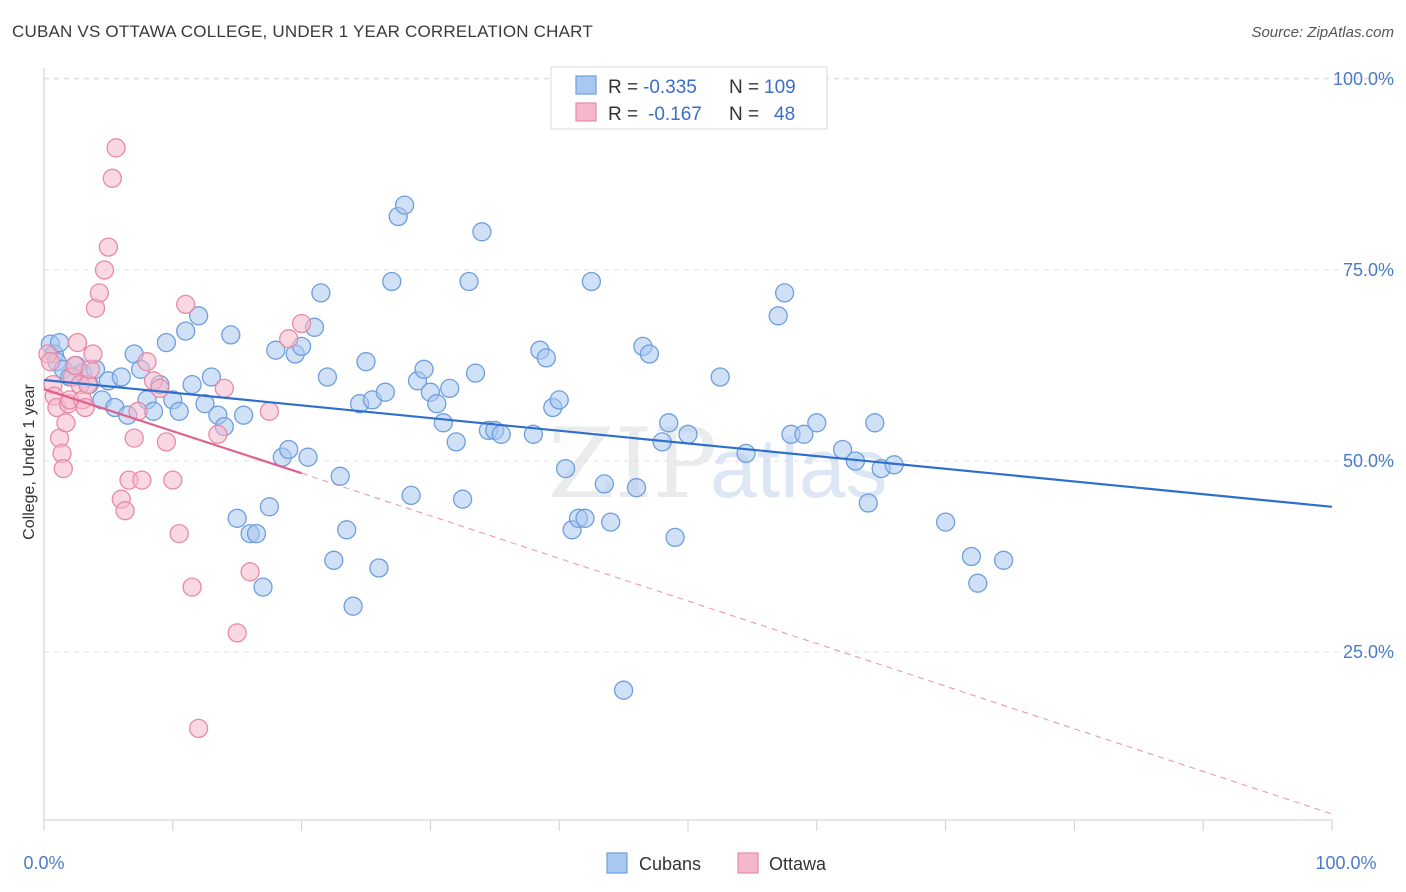 The height and width of the screenshot is (892, 1406). What do you see at coordinates (1368, 270) in the screenshot?
I see `y-tick-label-75: 75.0%` at bounding box center [1368, 270].